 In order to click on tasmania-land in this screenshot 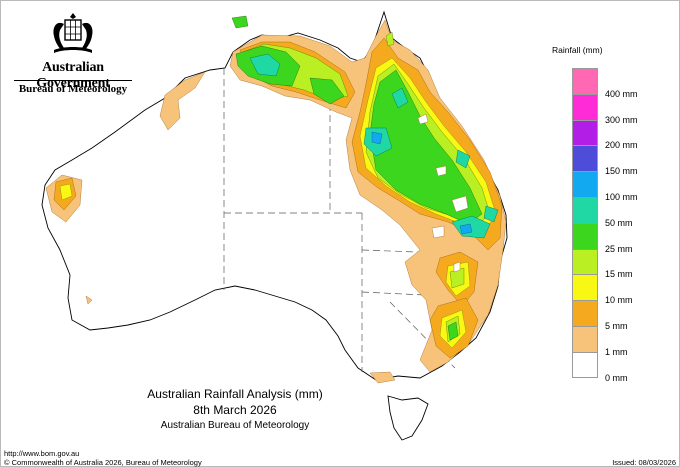, I will do `click(408, 418)`.